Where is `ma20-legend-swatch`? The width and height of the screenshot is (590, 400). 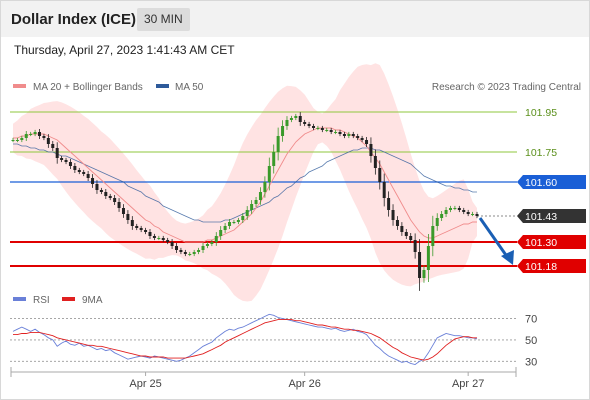 ma20-legend-swatch is located at coordinates (19, 86).